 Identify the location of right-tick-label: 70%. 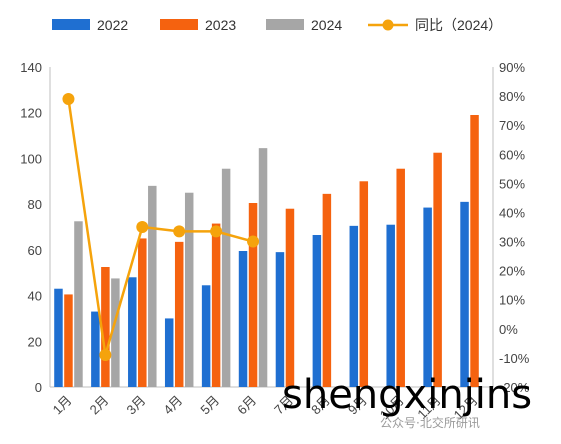
(512, 125).